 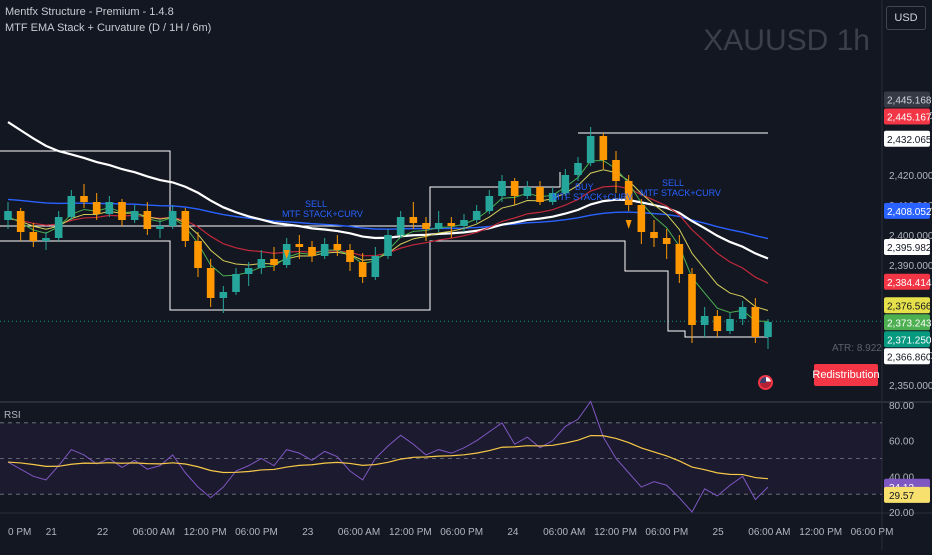 What do you see at coordinates (12, 415) in the screenshot?
I see `rsi-pane-label: RSI` at bounding box center [12, 415].